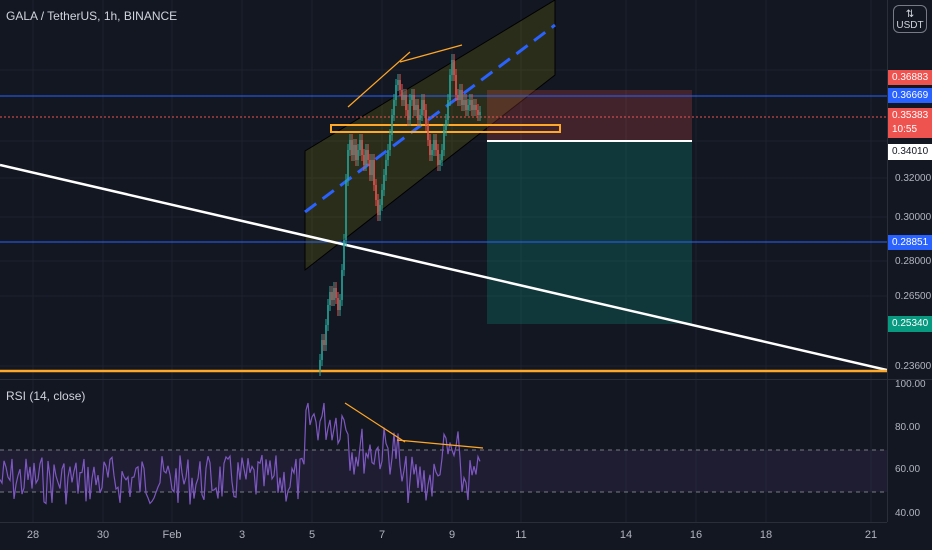  I want to click on currency-button: ⇅ USDT, so click(910, 19).